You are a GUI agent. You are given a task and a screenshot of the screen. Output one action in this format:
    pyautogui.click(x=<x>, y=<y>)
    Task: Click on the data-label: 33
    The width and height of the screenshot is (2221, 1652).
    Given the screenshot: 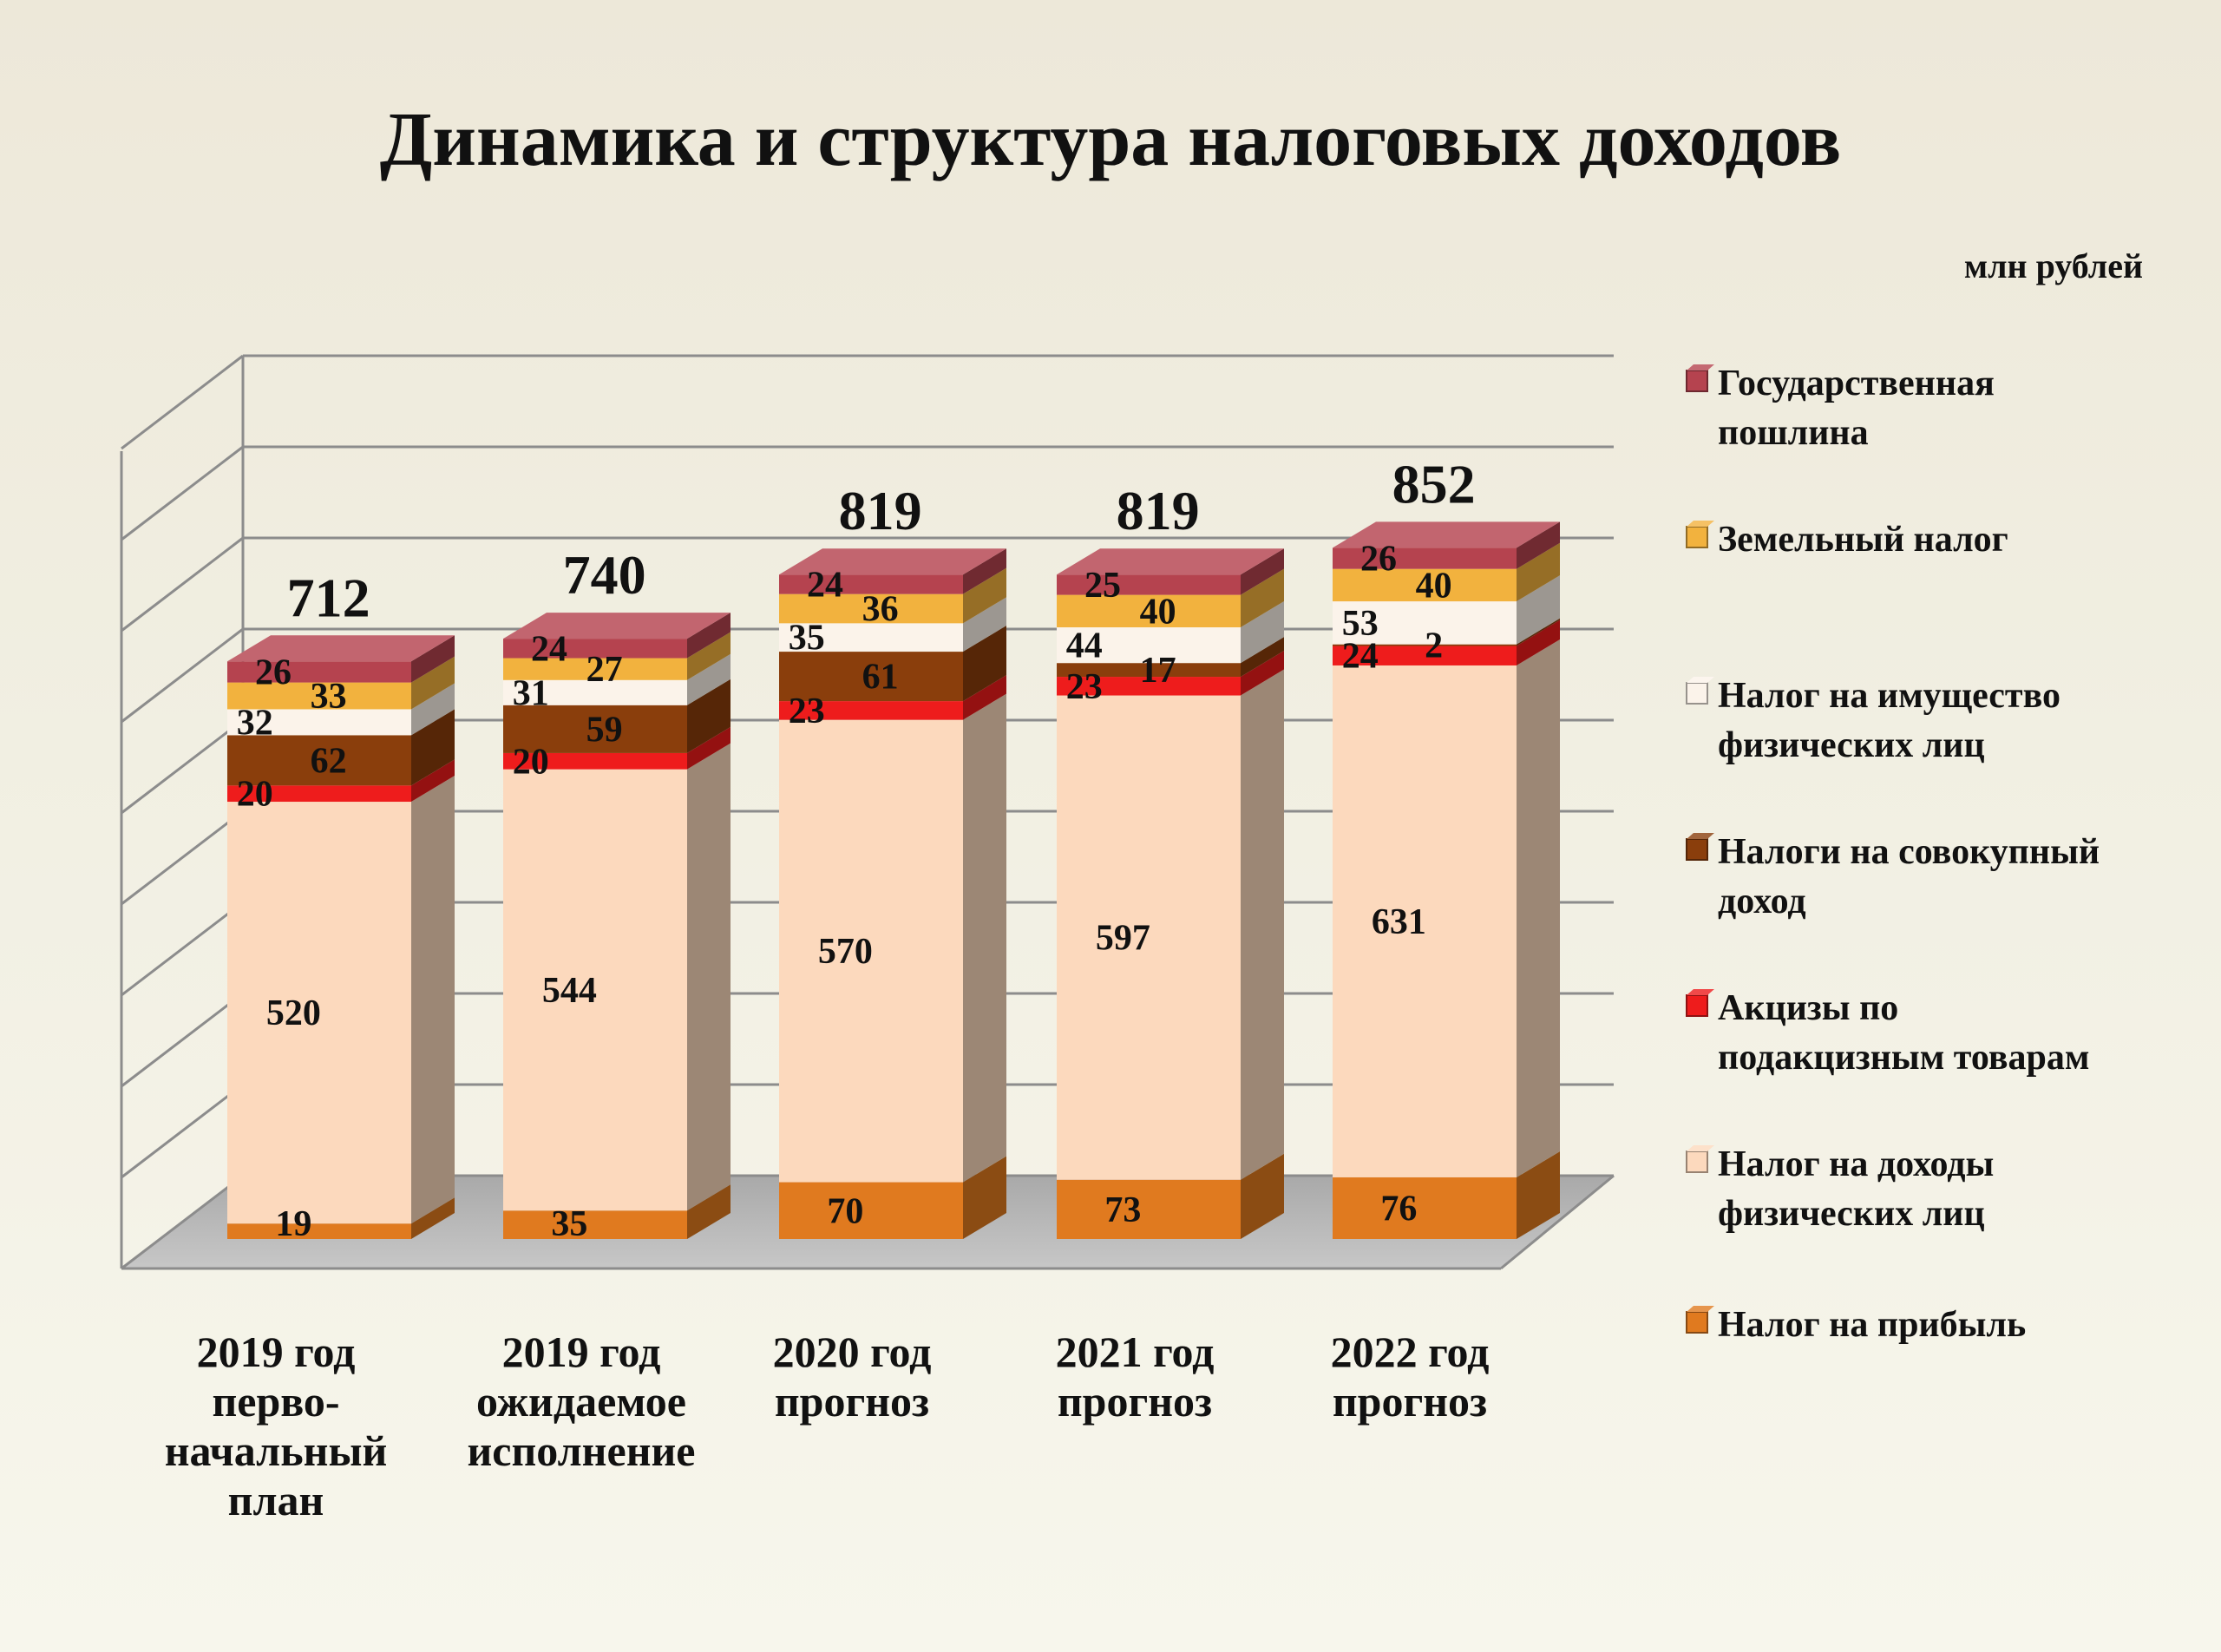 What is the action you would take?
    pyautogui.click(x=329, y=697)
    